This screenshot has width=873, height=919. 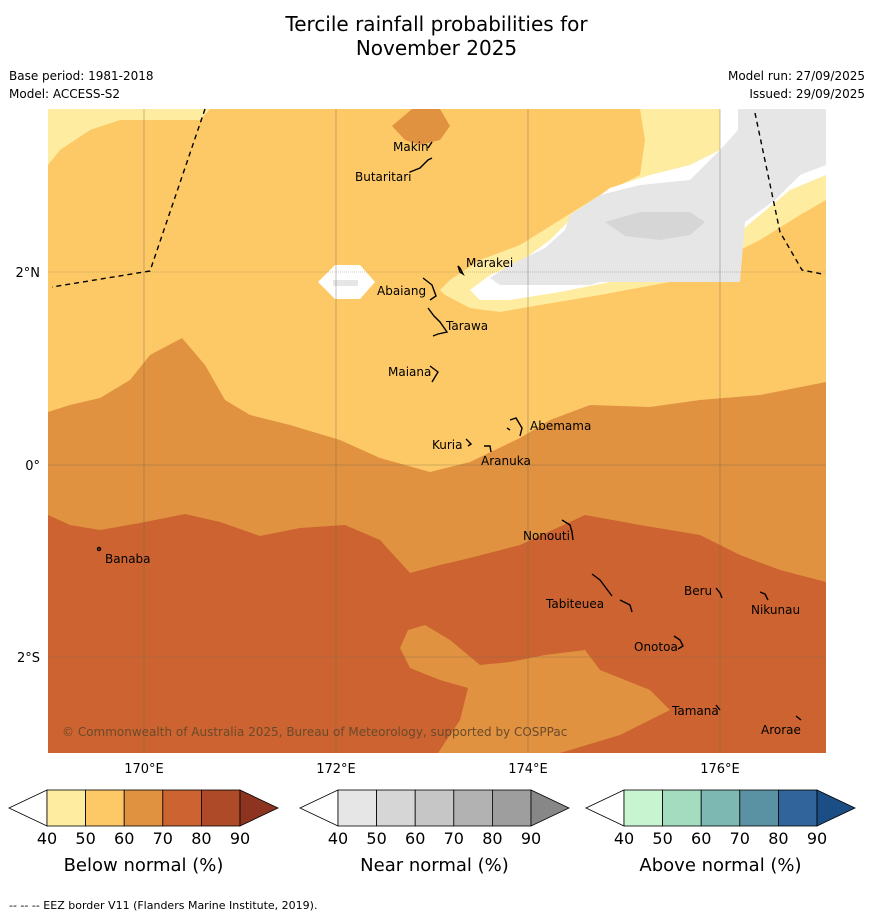 I want to click on lon-label: 170°E, so click(x=144, y=769).